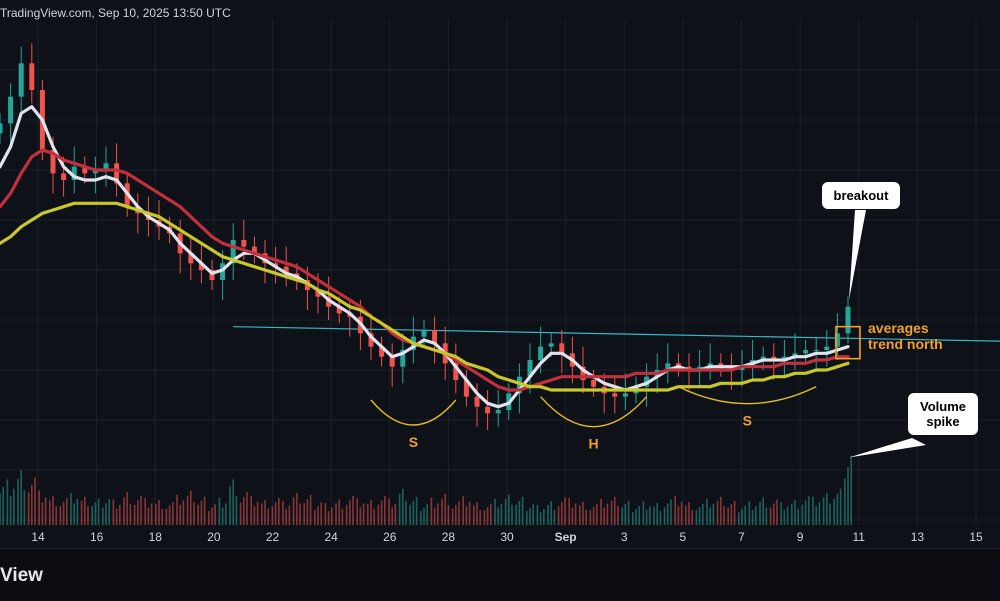 This screenshot has width=1000, height=601. Describe the element at coordinates (413, 442) in the screenshot. I see `left-shoulder-label: S` at that location.